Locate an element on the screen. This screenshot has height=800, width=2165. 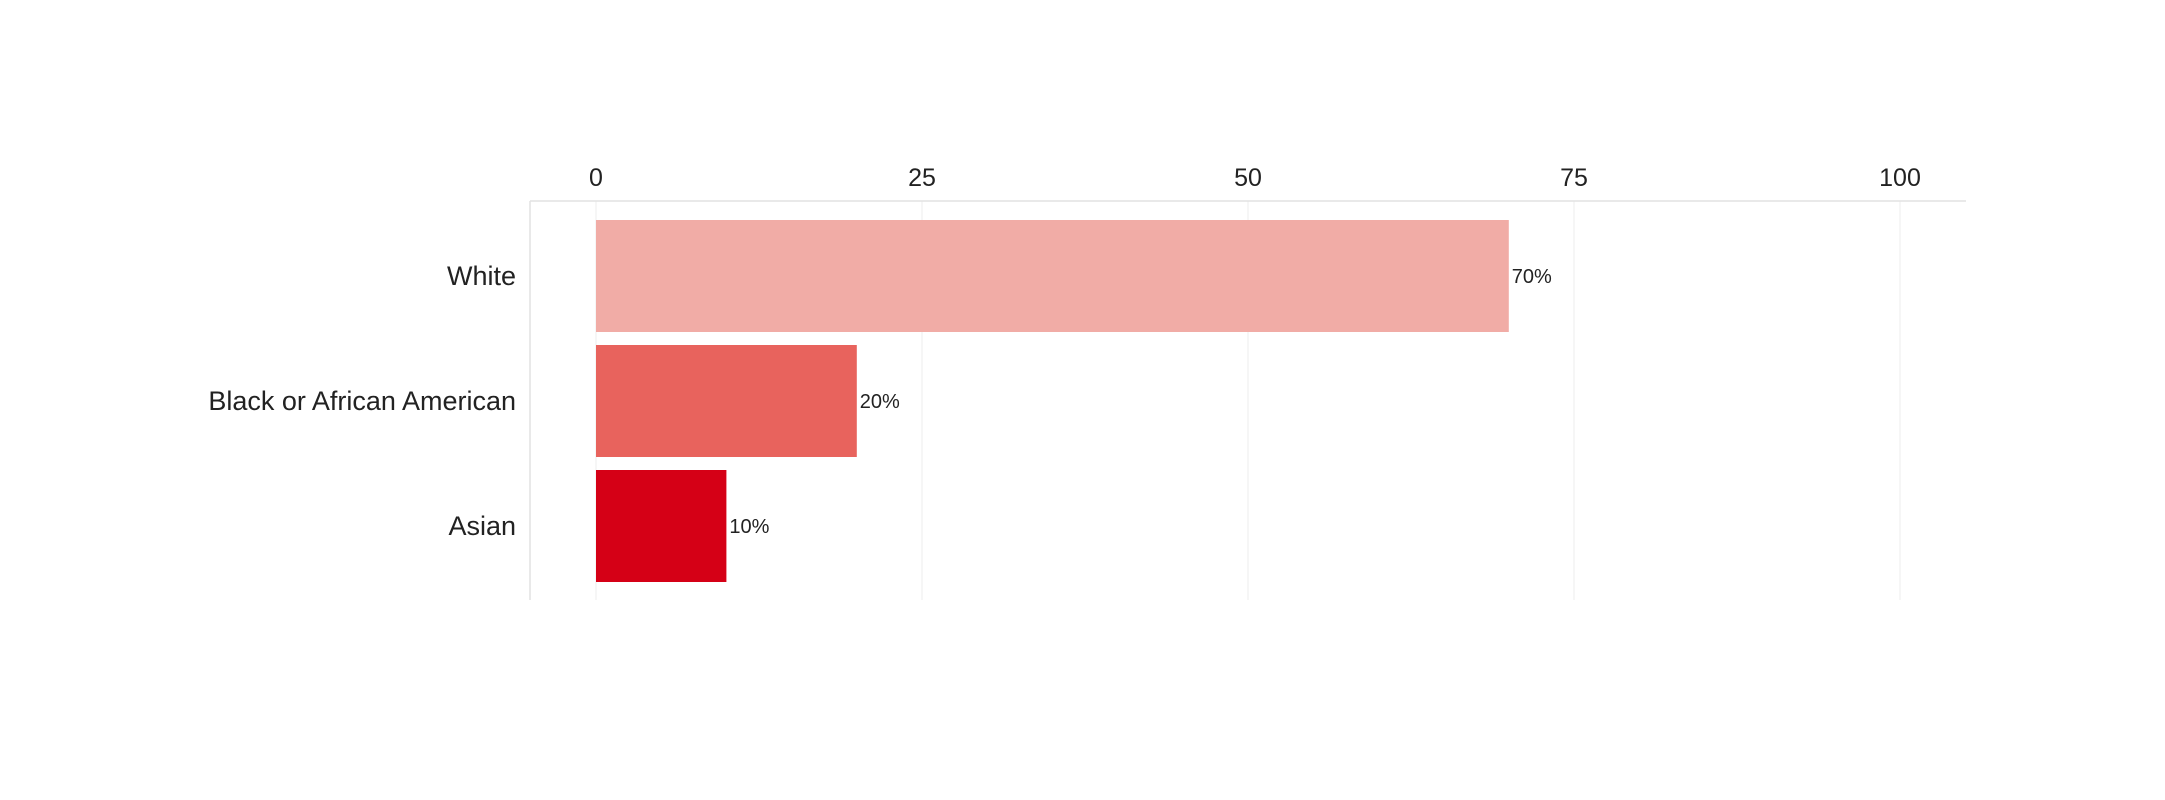
data-label-asian: 10% is located at coordinates (749, 527).